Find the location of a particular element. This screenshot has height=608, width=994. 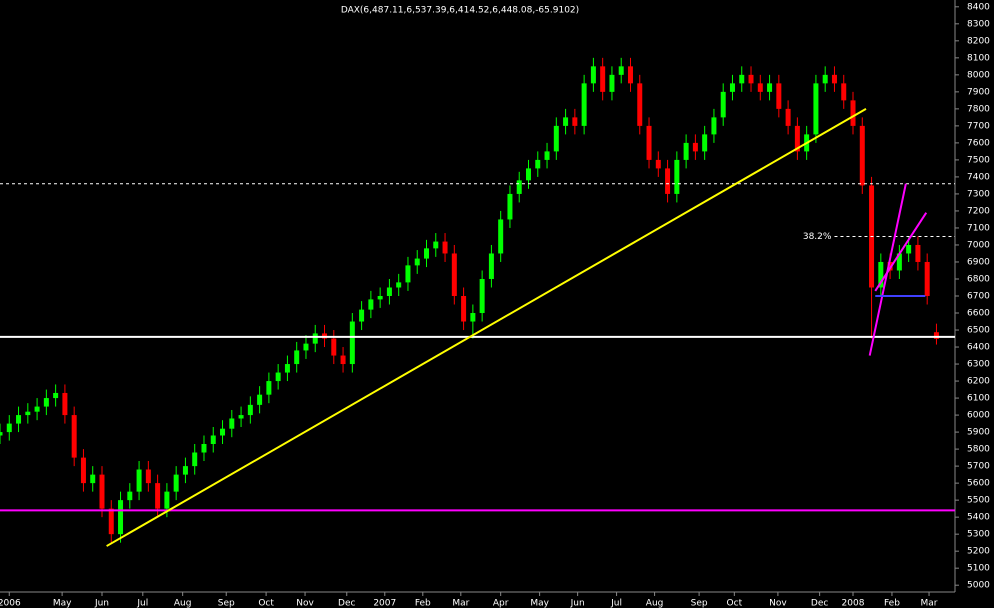

y-tick-label: 7200 is located at coordinates (978, 211).